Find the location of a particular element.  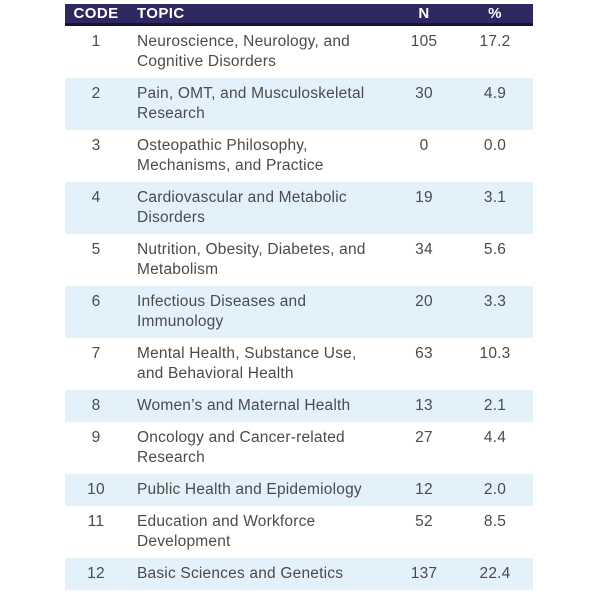

cell-n: 52 is located at coordinates (424, 521).